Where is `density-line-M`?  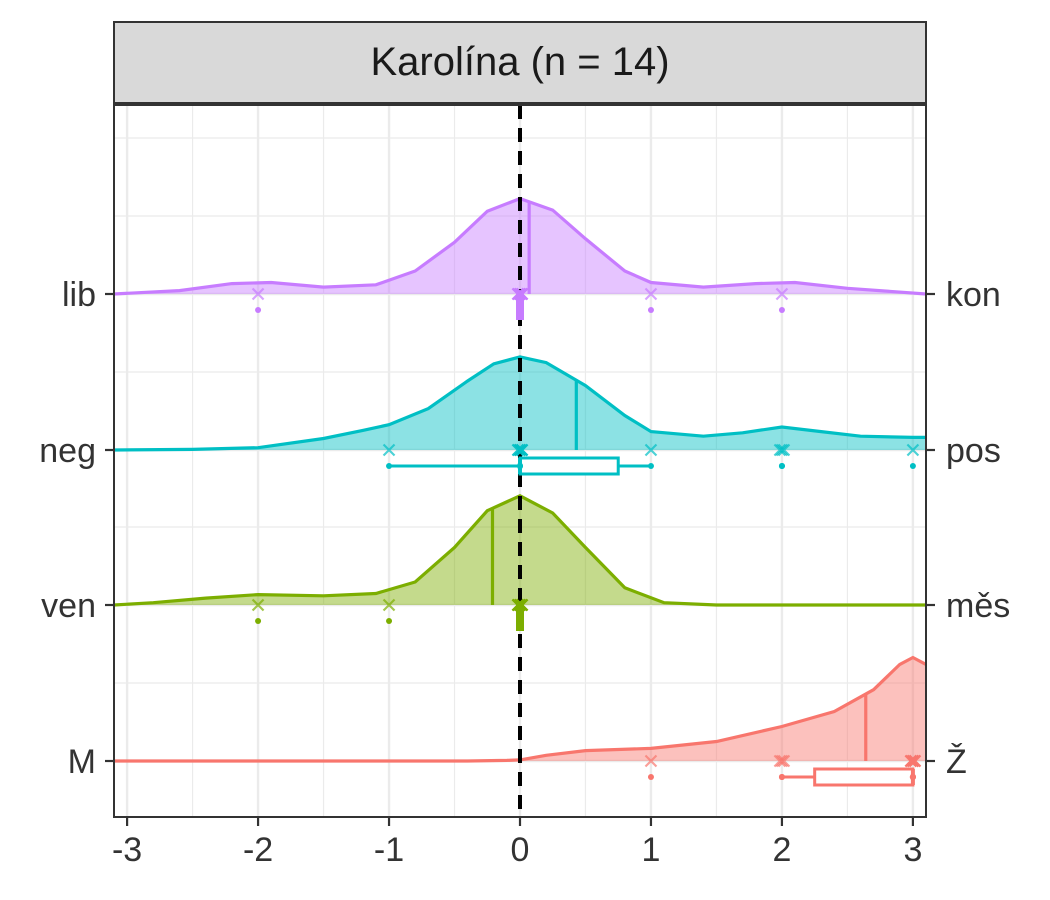 density-line-M is located at coordinates (520, 709).